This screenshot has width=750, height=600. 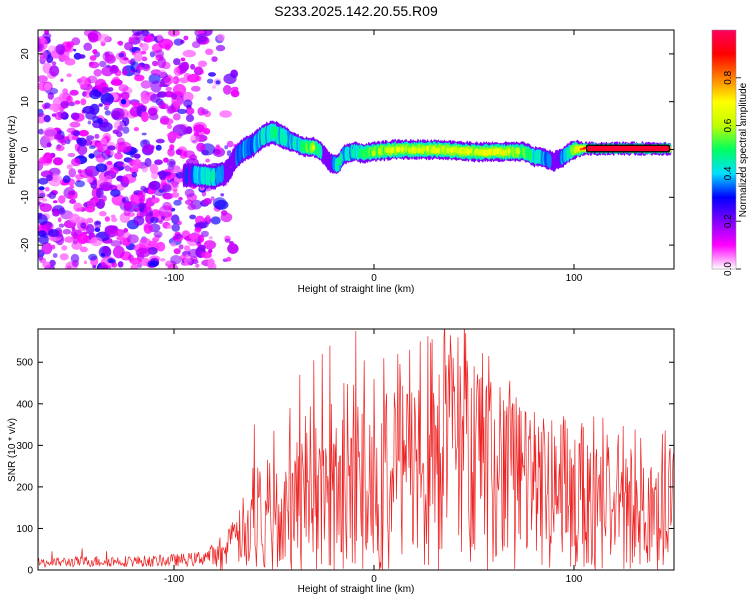 What do you see at coordinates (628, 149) in the screenshot?
I see `ridge-peak` at bounding box center [628, 149].